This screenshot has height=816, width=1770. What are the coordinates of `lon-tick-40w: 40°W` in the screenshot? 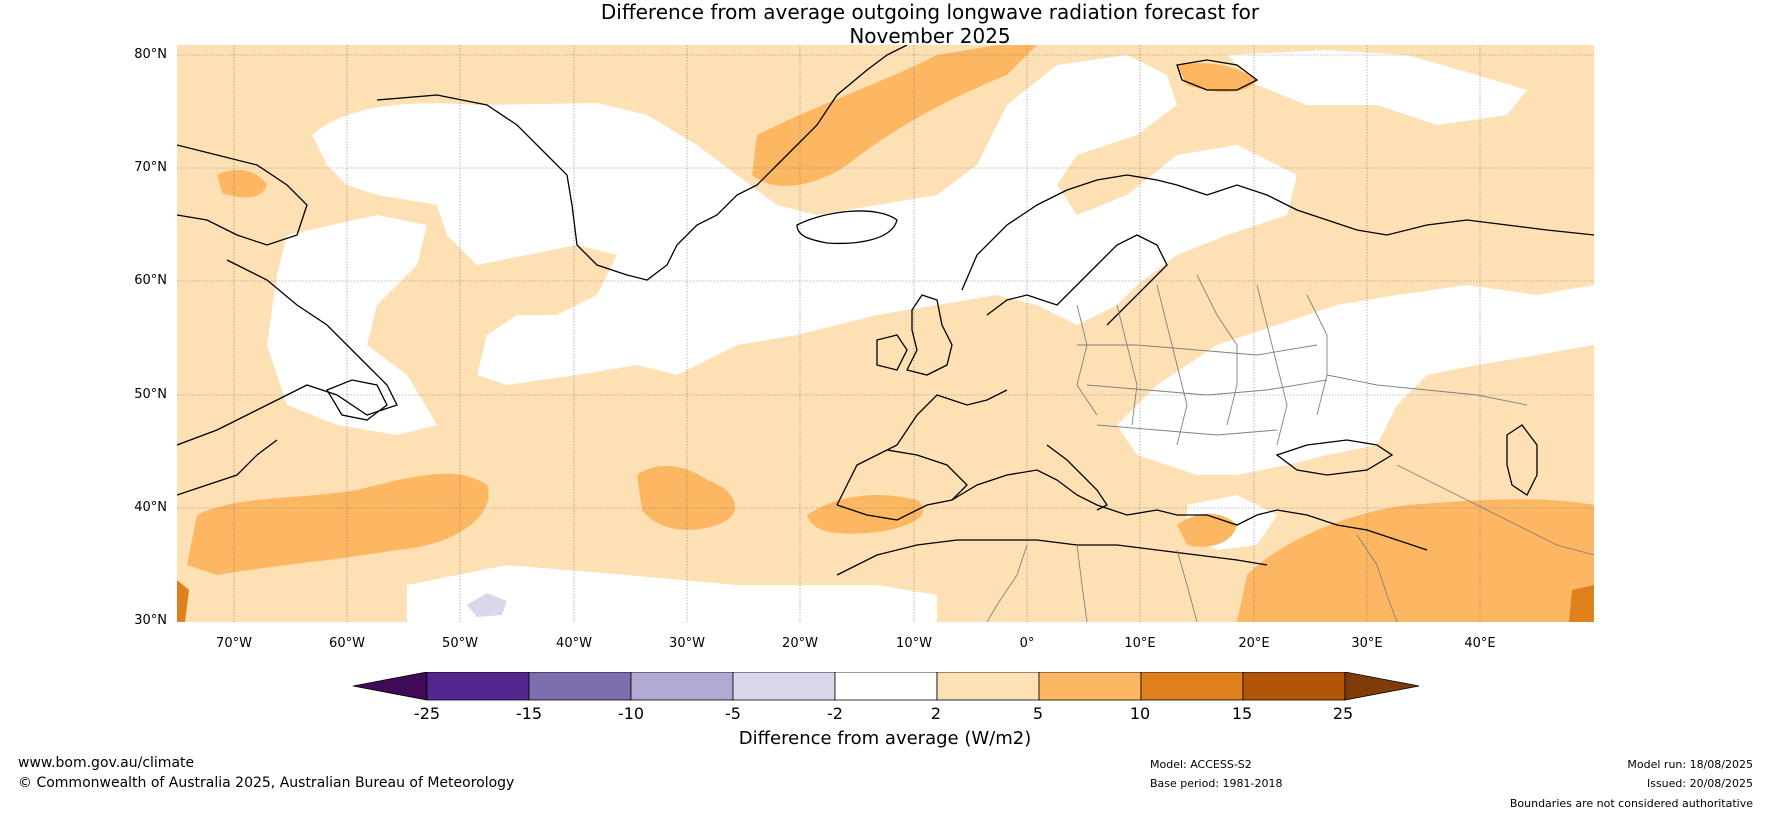 It's located at (574, 643).